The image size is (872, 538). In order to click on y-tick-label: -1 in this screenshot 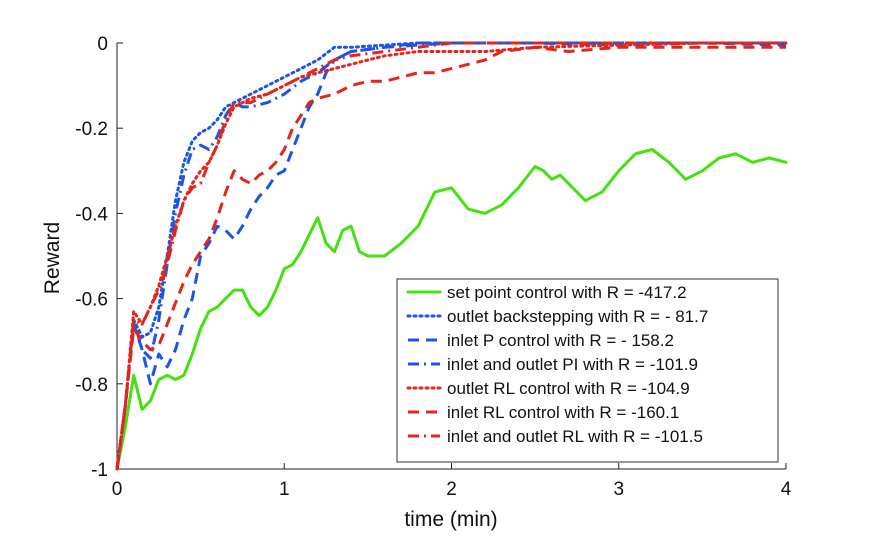, I will do `click(99, 470)`.